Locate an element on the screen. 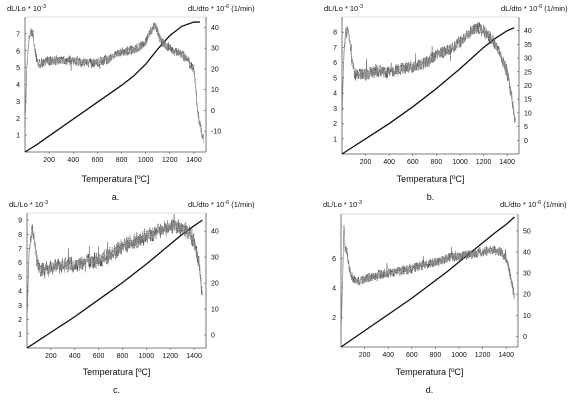  right-tick-label: 15 is located at coordinates (528, 100).